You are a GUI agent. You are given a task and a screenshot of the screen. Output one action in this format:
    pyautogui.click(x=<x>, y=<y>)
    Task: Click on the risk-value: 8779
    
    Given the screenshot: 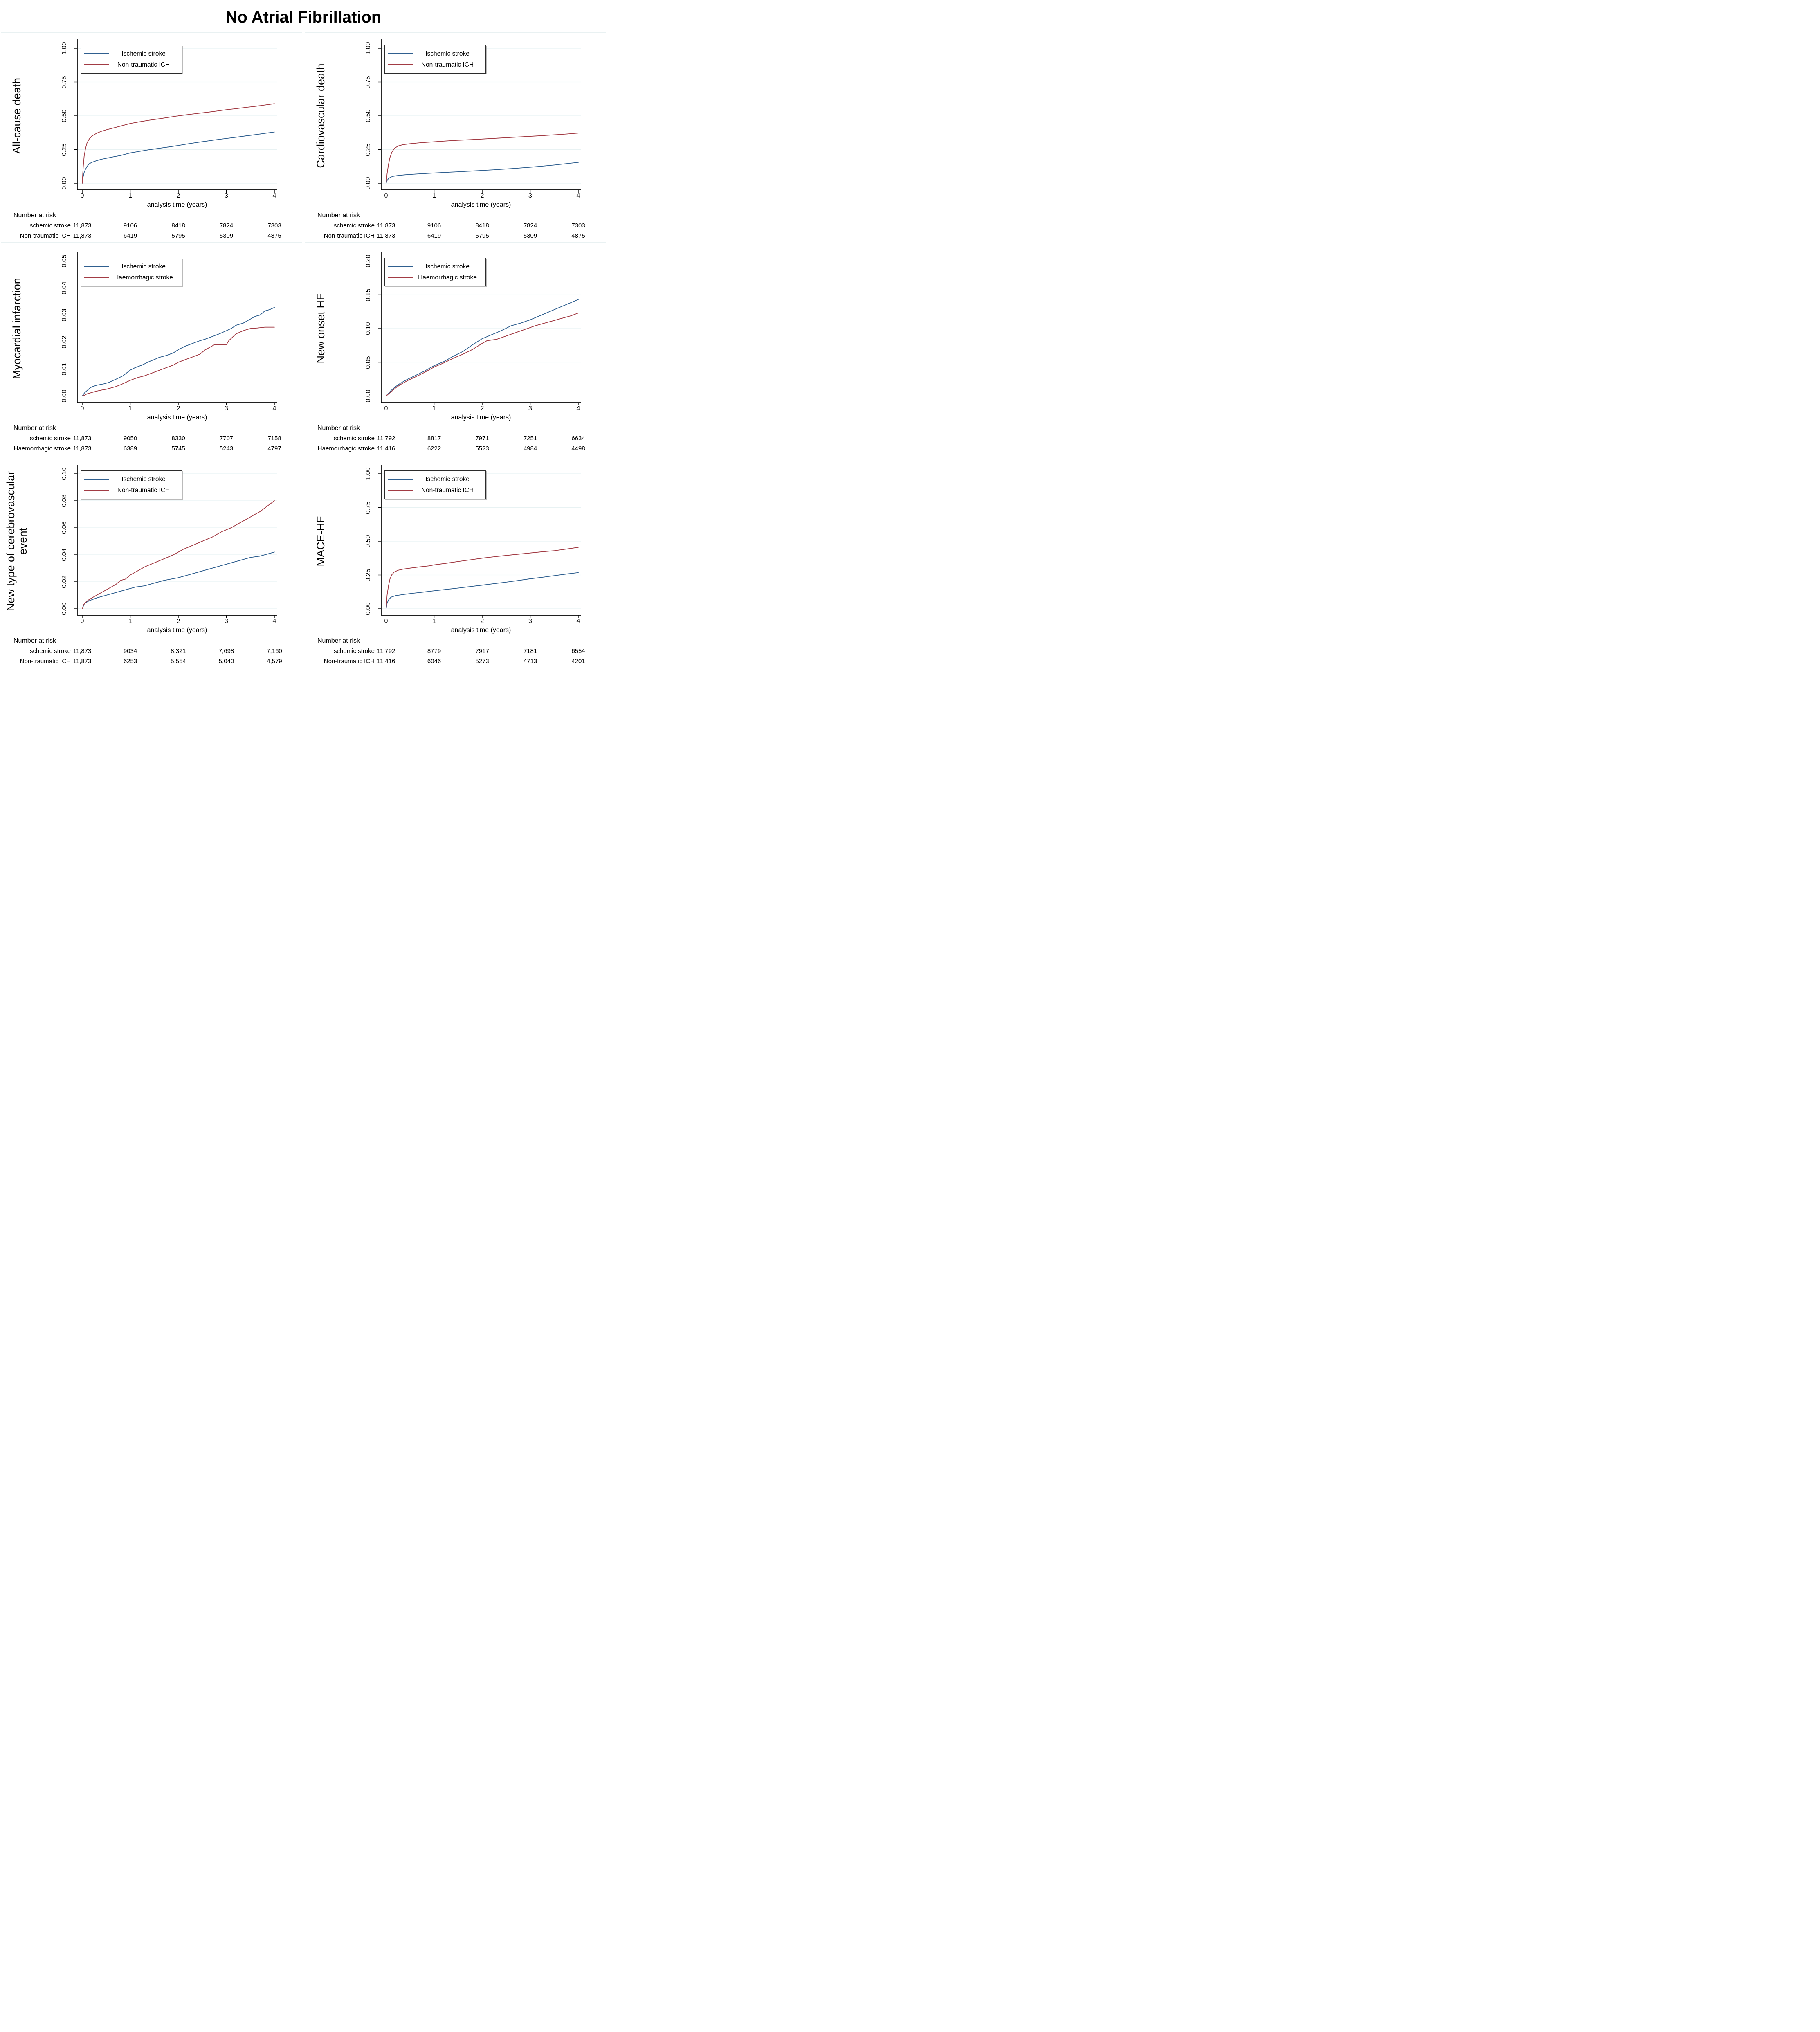 What is the action you would take?
    pyautogui.click(x=434, y=651)
    